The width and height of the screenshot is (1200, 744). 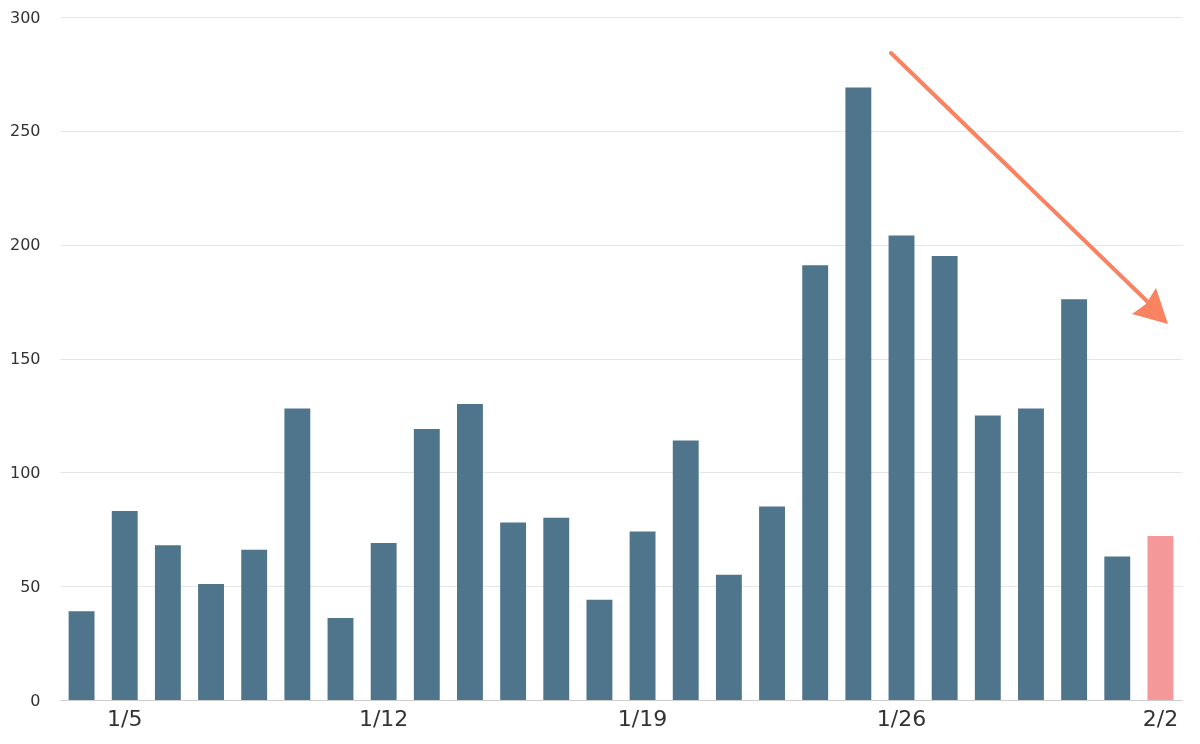 What do you see at coordinates (25, 131) in the screenshot?
I see `y-tick-label: 250` at bounding box center [25, 131].